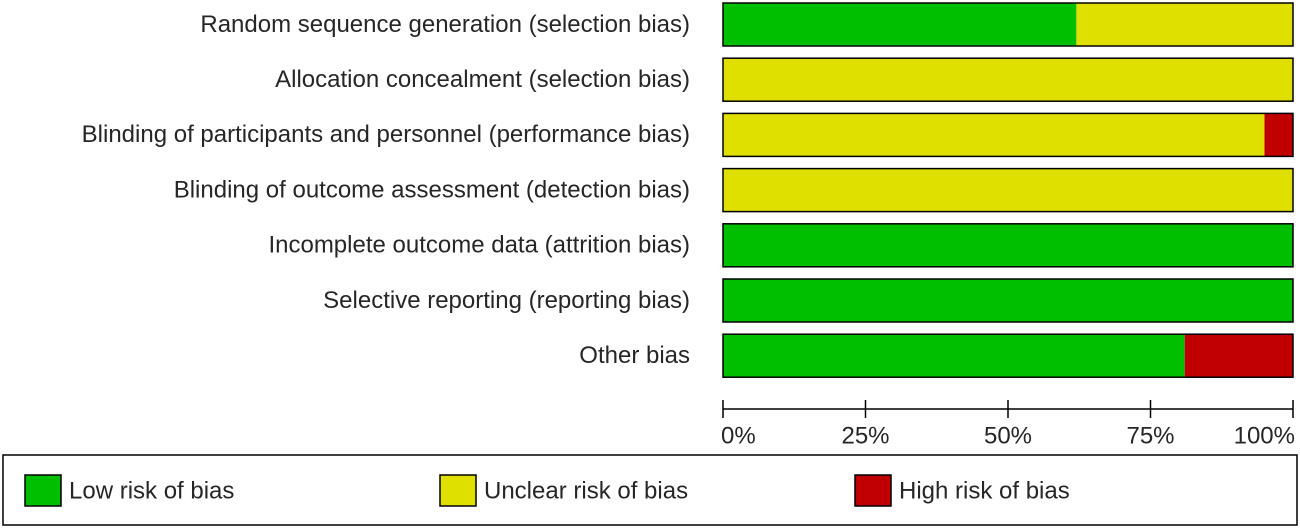  What do you see at coordinates (506, 300) in the screenshot?
I see `y-tick-label: Selective reporting (reporting bias)` at bounding box center [506, 300].